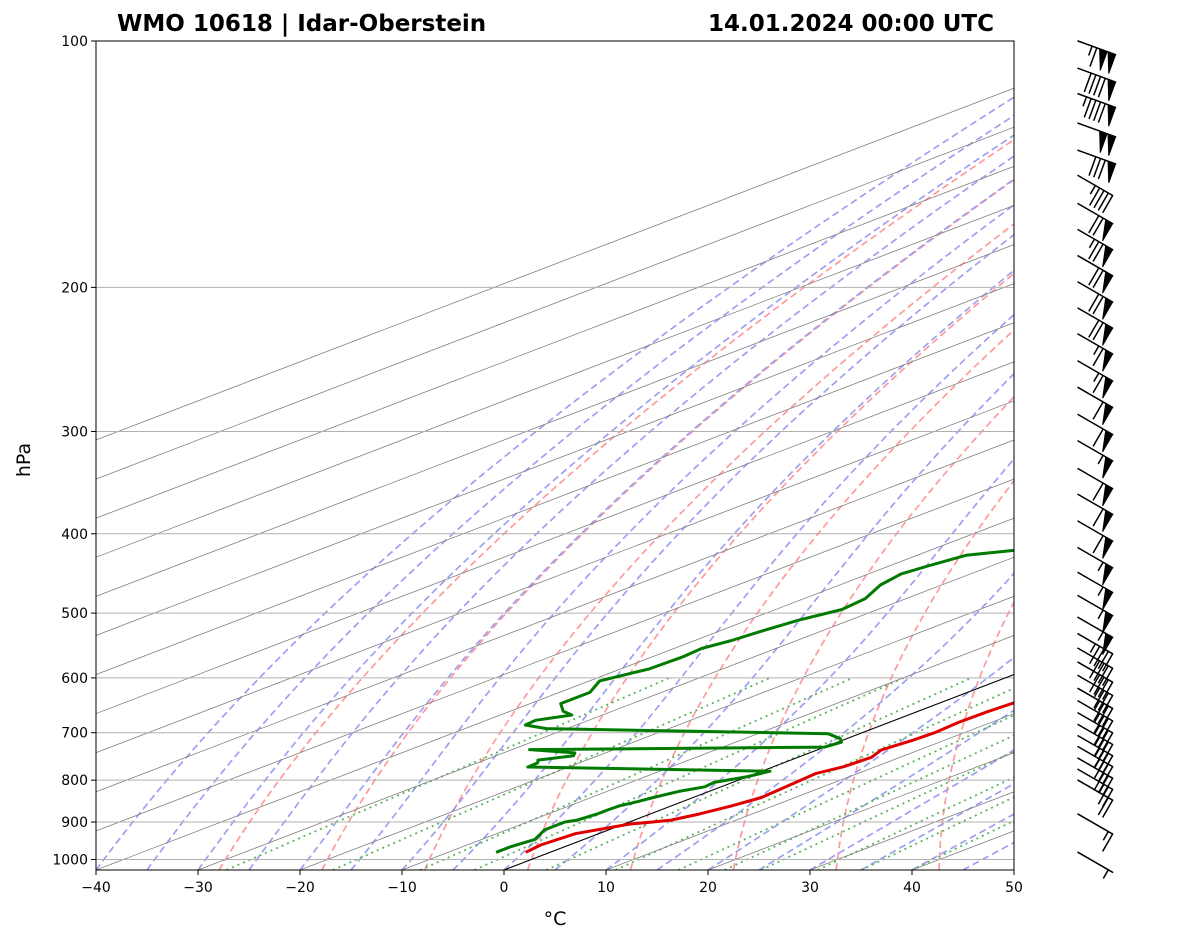 The height and width of the screenshot is (941, 1181). Describe the element at coordinates (301, 24) in the screenshot. I see `chart-title-station: WMO 10618 | Idar-Oberstein` at that location.